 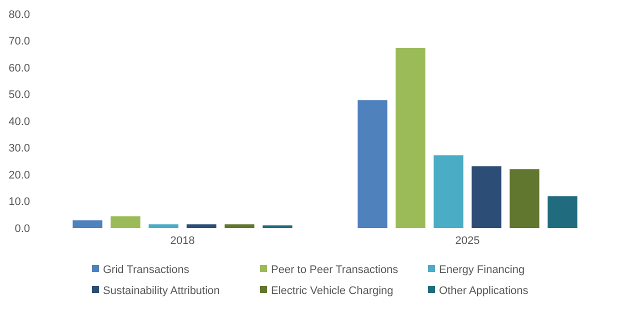 What do you see at coordinates (146, 270) in the screenshot?
I see `legend-label: Grid Transactions` at bounding box center [146, 270].